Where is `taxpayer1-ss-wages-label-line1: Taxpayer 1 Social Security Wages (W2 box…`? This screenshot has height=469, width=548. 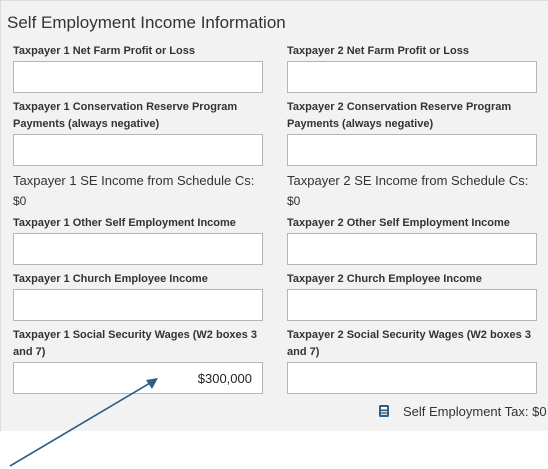 taxpayer1-ss-wages-label-line1: Taxpayer 1 Social Security Wages (W2 box… is located at coordinates (135, 335).